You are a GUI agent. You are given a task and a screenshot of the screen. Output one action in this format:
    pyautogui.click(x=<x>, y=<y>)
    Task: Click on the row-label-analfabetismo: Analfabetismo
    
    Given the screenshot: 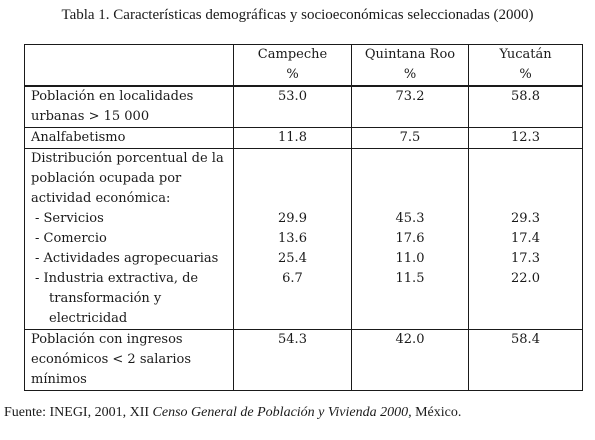 What is the action you would take?
    pyautogui.click(x=129, y=138)
    